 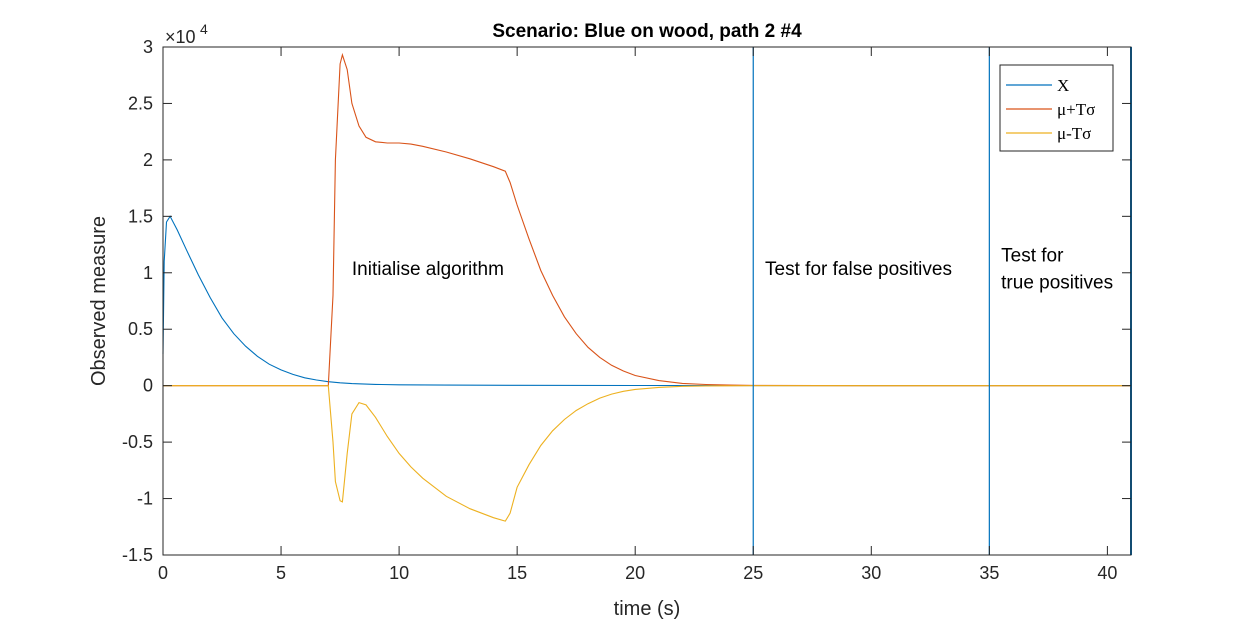 I want to click on legend-label-2: μ+Tσ, so click(x=1076, y=109).